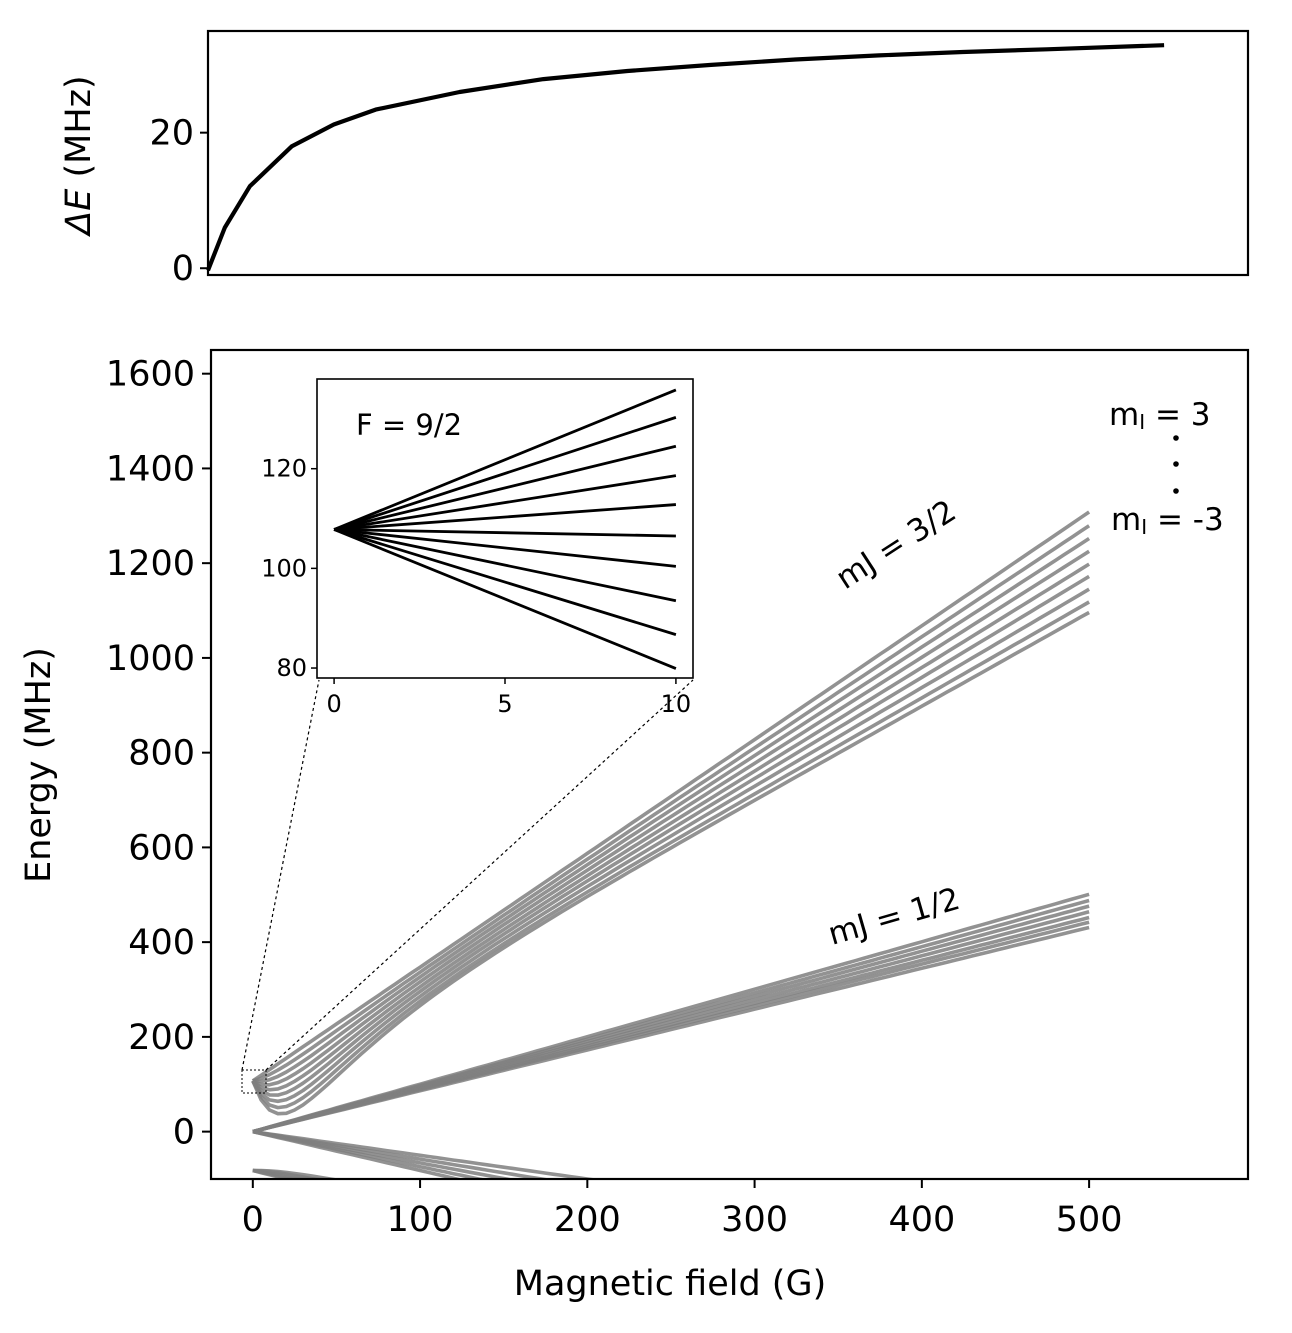  What do you see at coordinates (184, 1133) in the screenshot?
I see `main-y-tick-label: 0` at bounding box center [184, 1133].